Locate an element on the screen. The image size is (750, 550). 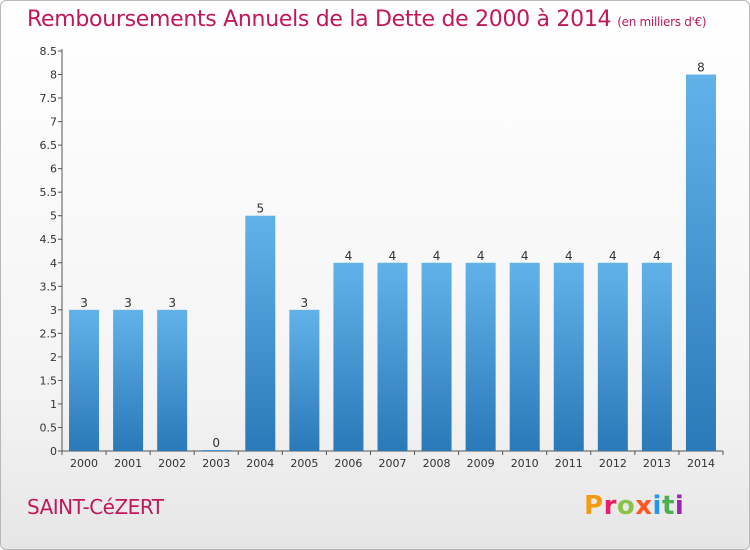
y-tick-label: 8.5 is located at coordinates (49, 51).